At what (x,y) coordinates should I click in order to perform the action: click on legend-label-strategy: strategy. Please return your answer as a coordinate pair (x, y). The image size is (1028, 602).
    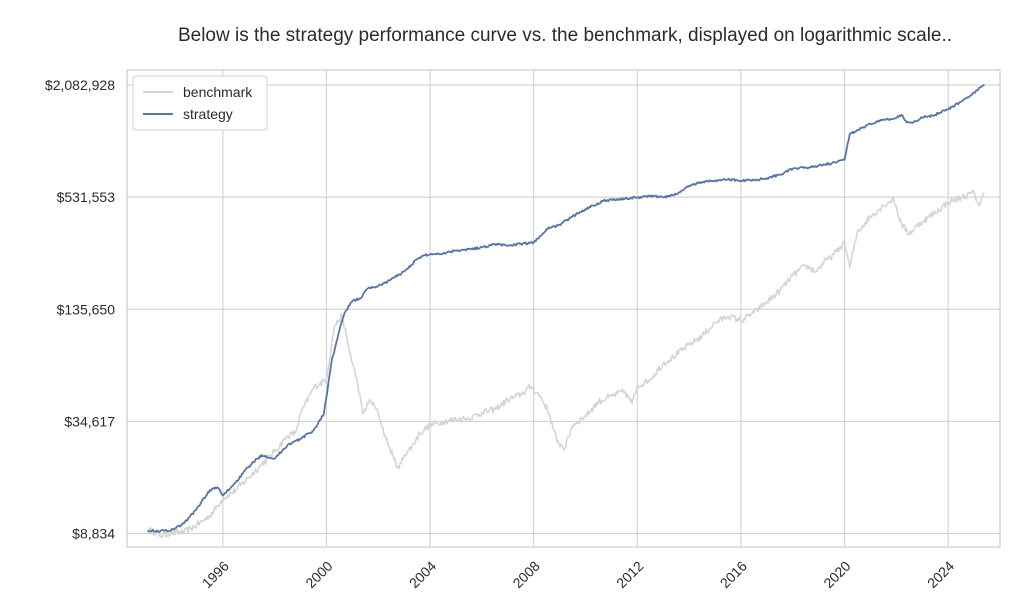
    Looking at the image, I should click on (208, 114).